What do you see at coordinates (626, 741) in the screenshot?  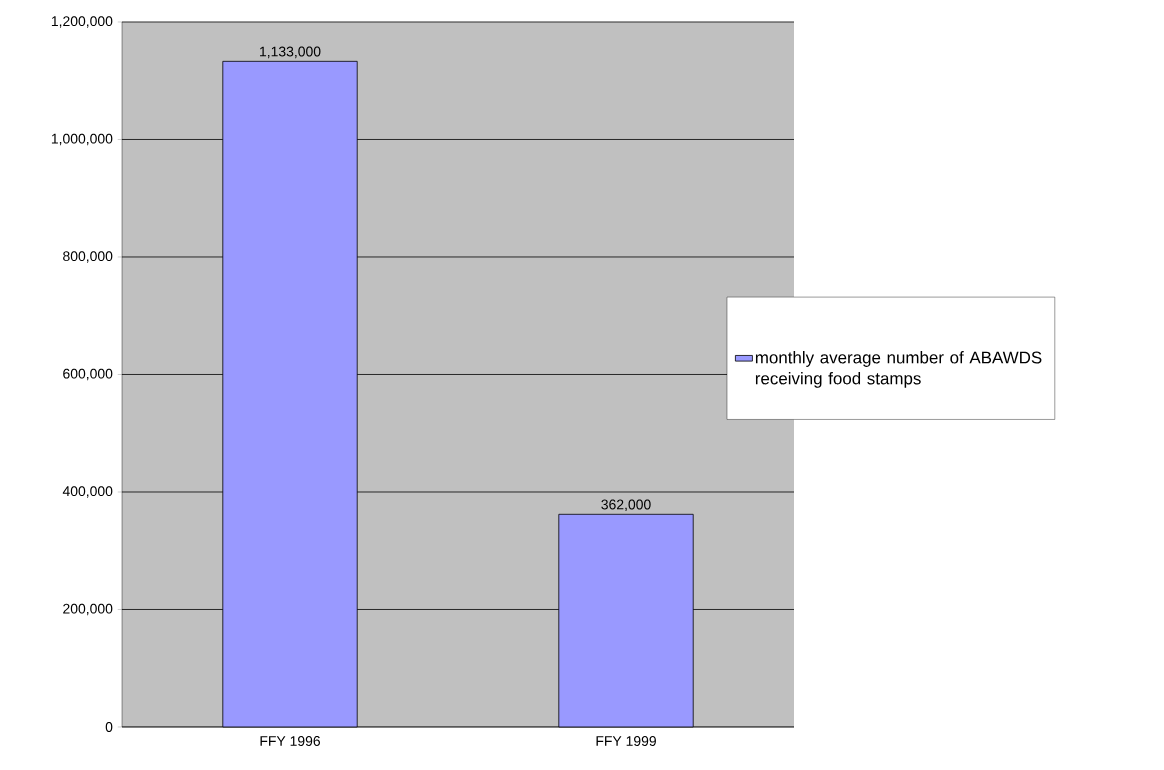 I see `x-tick-label: FFY 1999` at bounding box center [626, 741].